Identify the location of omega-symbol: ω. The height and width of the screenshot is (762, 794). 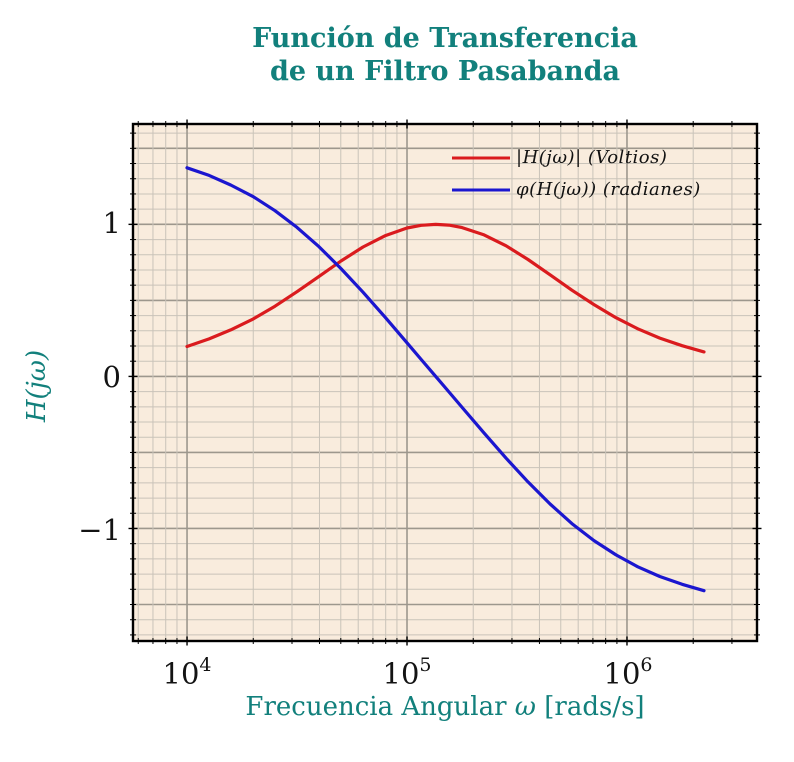
(525, 707).